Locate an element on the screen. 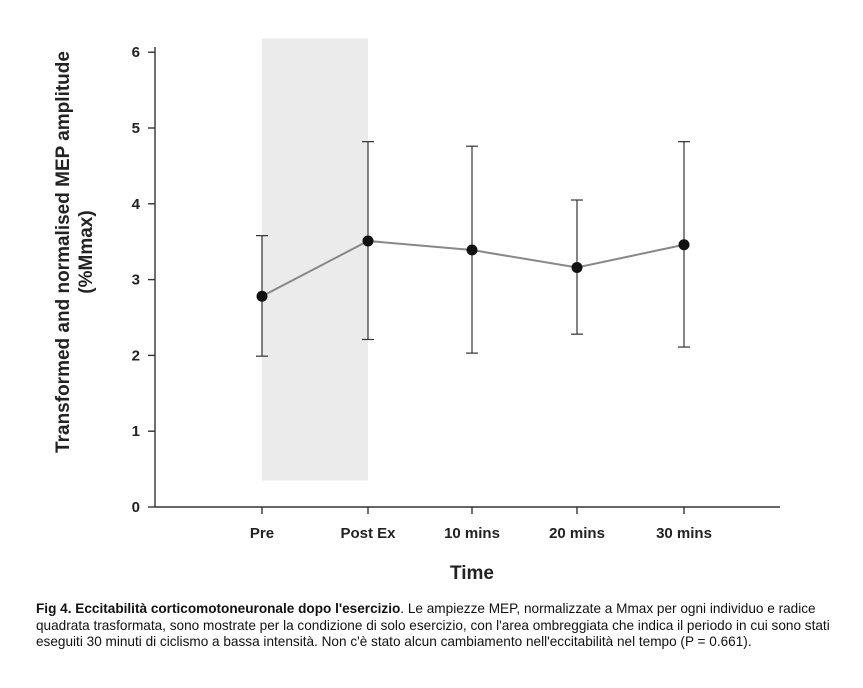 The height and width of the screenshot is (688, 863). y-axis-title-unit: (%Mmax) is located at coordinates (86, 251).